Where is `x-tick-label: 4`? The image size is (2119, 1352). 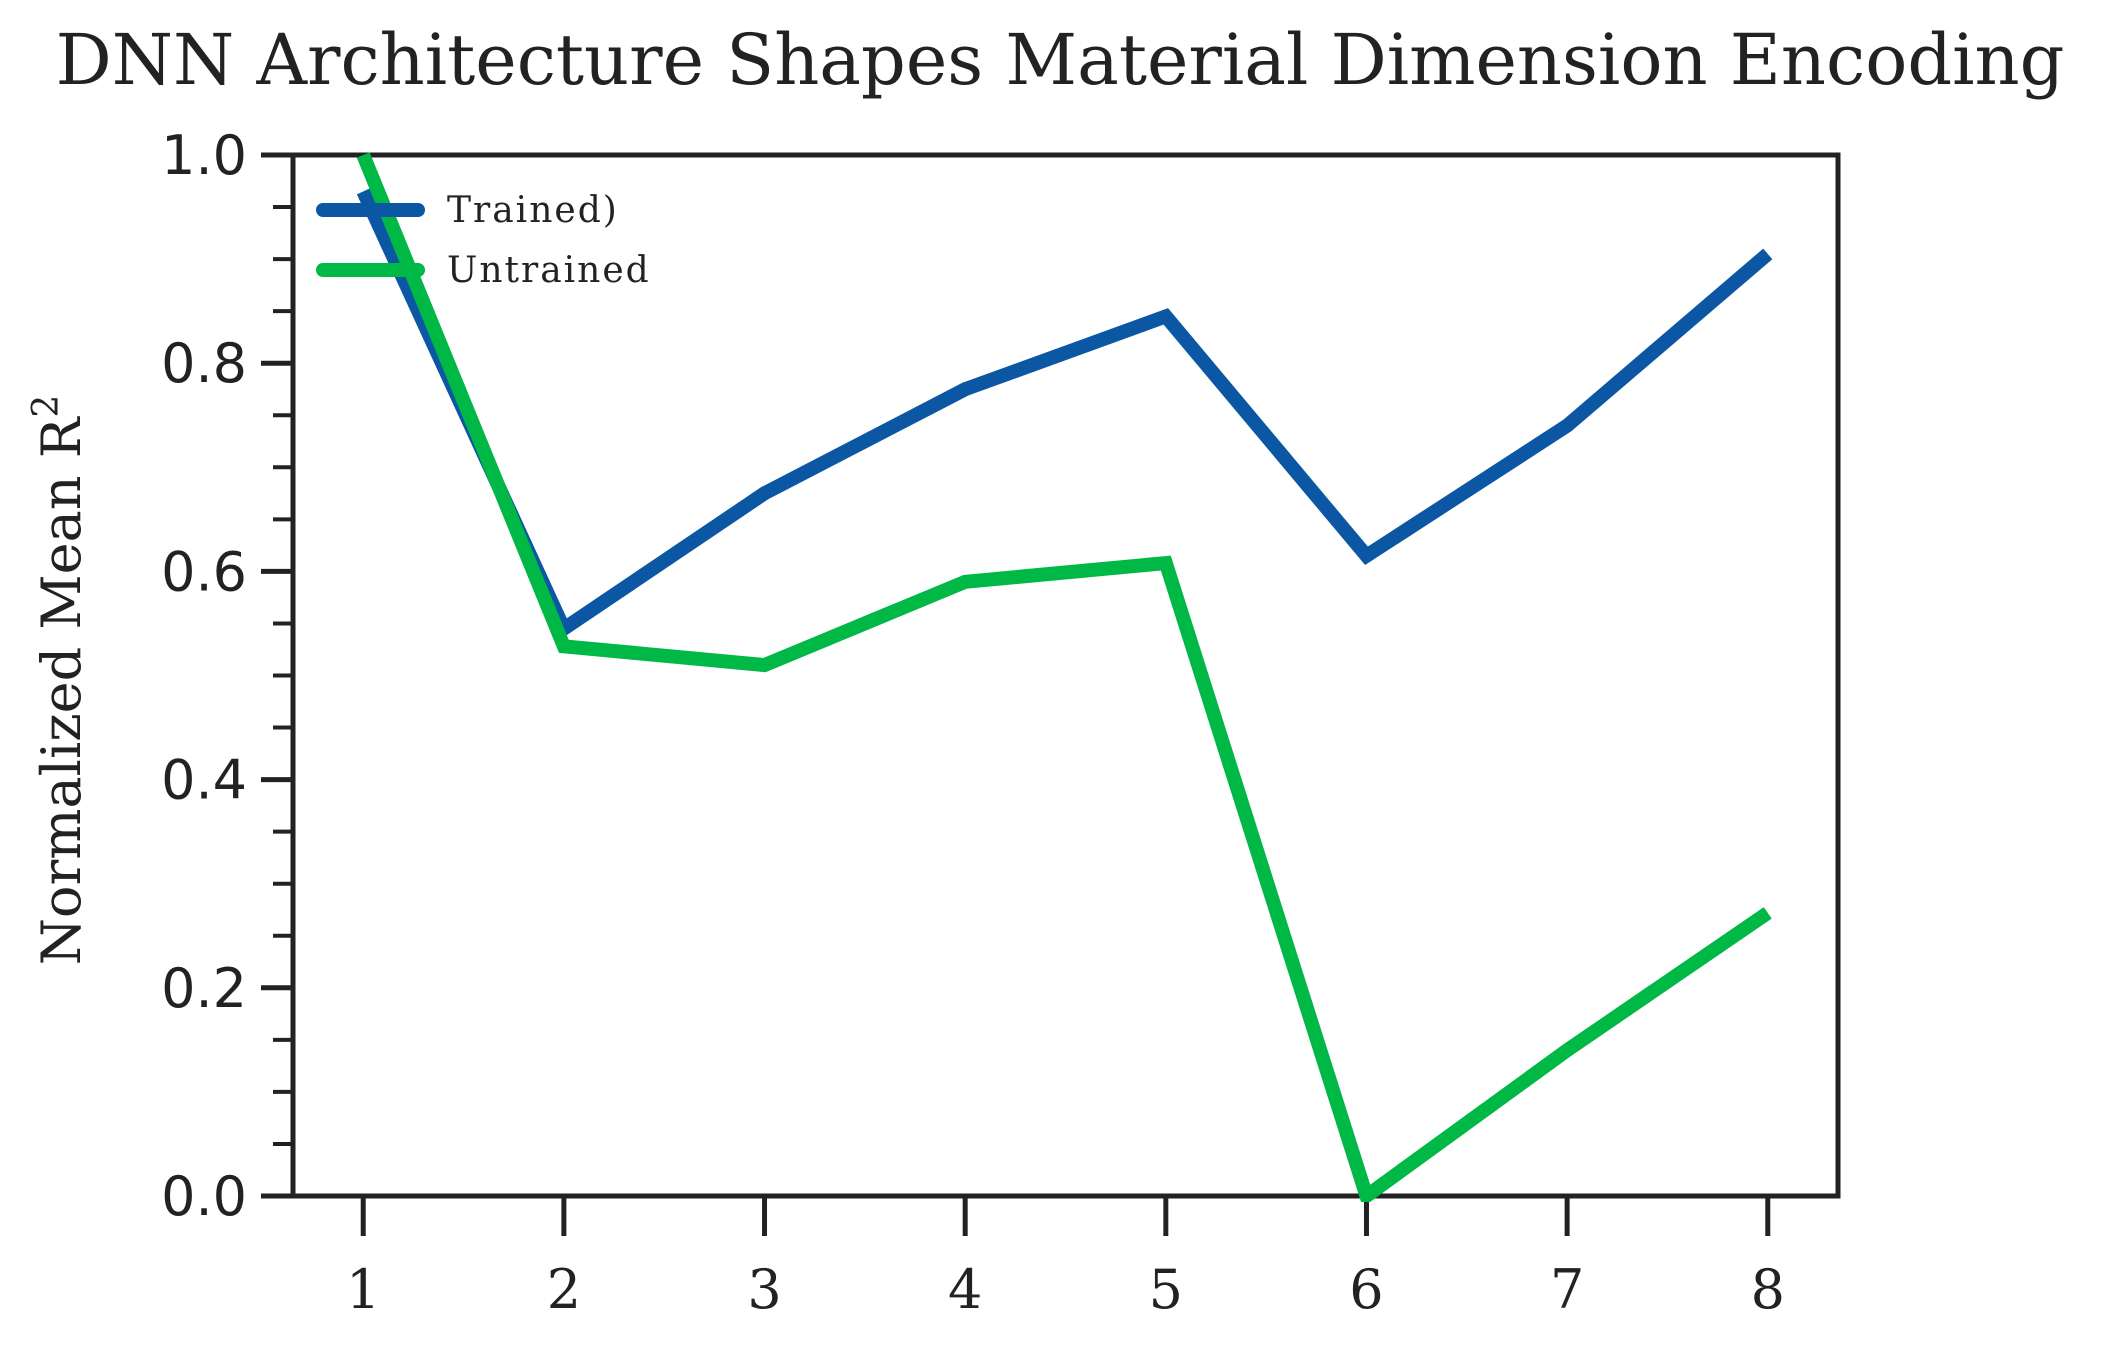 x-tick-label: 4 is located at coordinates (965, 1289).